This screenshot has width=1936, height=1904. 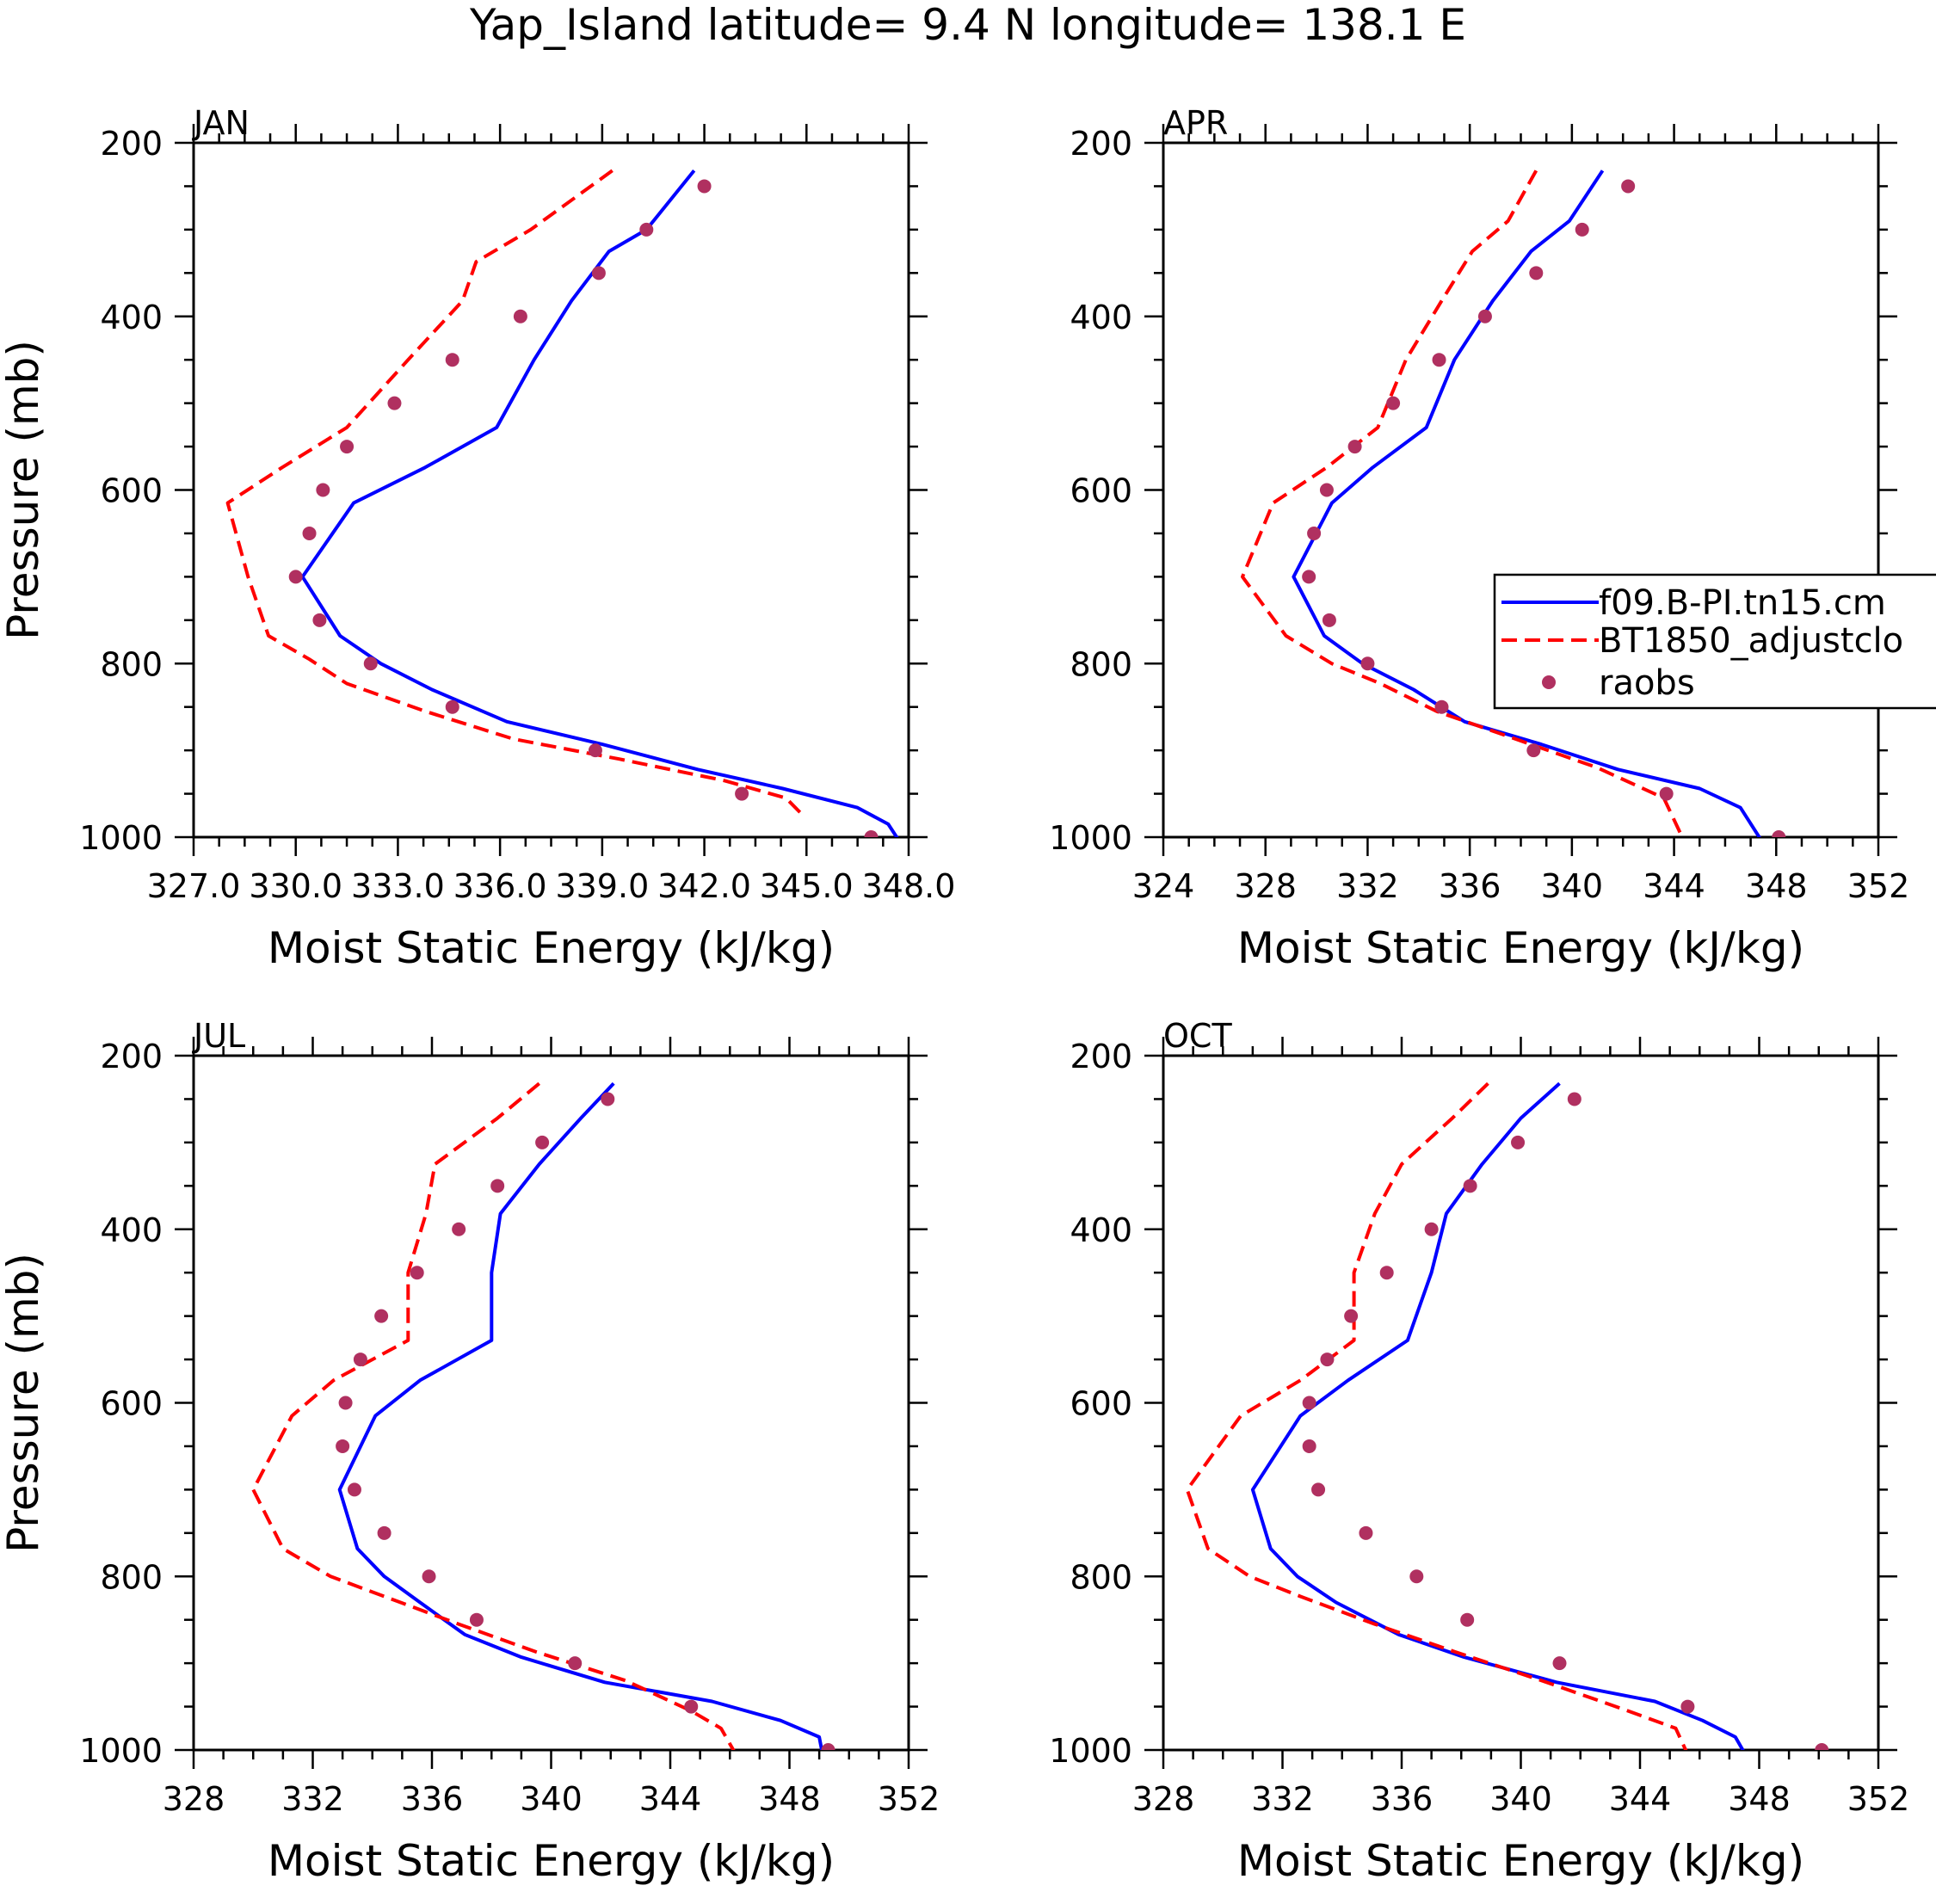 What do you see at coordinates (500, 886) in the screenshot?
I see `x-tick-label: 336.0` at bounding box center [500, 886].